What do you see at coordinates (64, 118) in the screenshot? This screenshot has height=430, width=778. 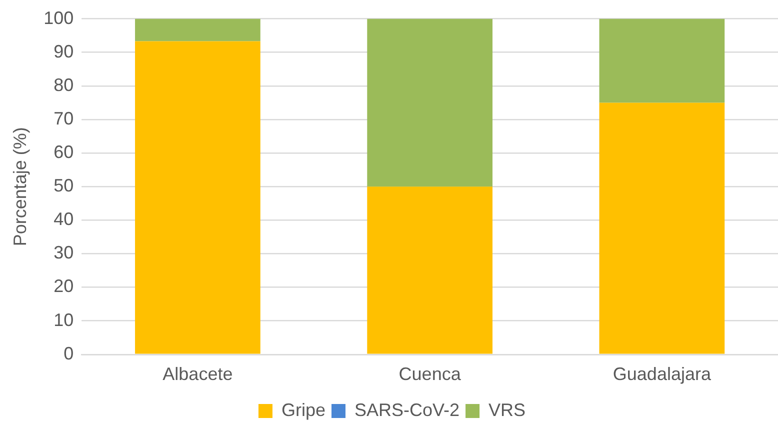 I see `y-tick-label: 70` at bounding box center [64, 118].